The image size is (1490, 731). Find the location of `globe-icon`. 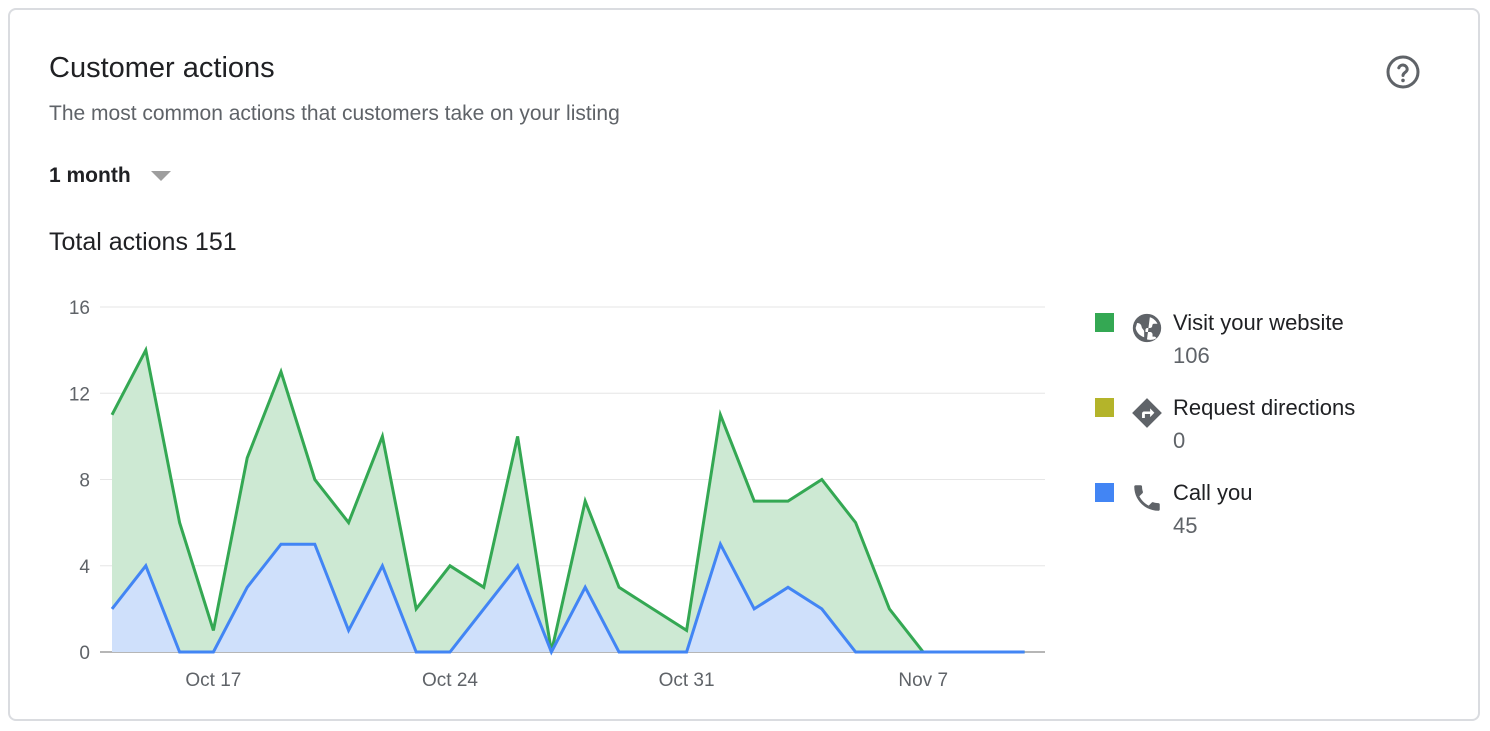

globe-icon is located at coordinates (1147, 328).